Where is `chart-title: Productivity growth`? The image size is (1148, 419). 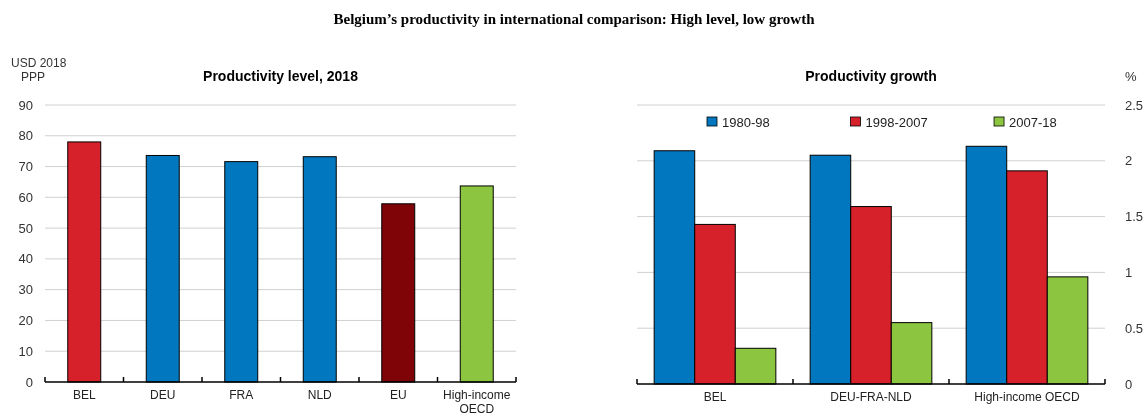 chart-title: Productivity growth is located at coordinates (871, 76).